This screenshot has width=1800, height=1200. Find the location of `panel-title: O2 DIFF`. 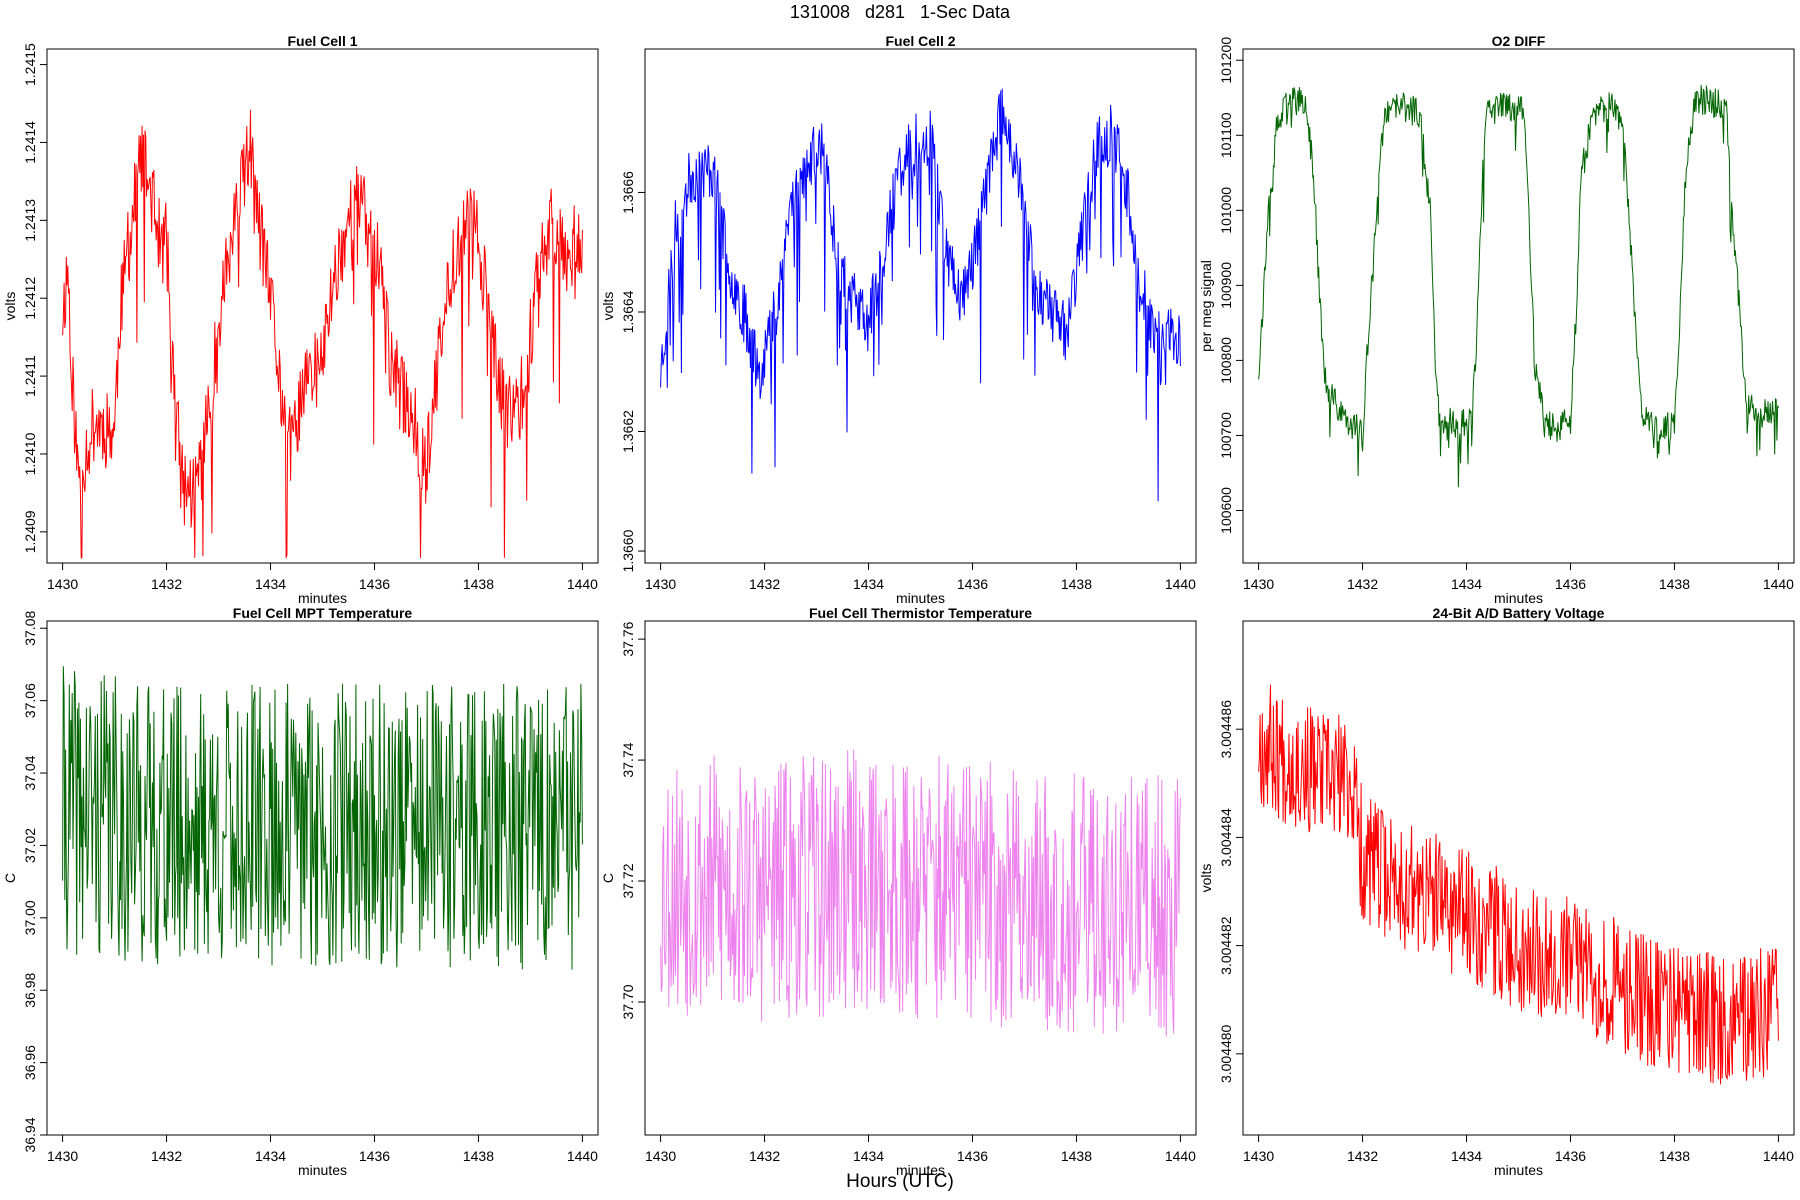

panel-title: O2 DIFF is located at coordinates (1519, 41).